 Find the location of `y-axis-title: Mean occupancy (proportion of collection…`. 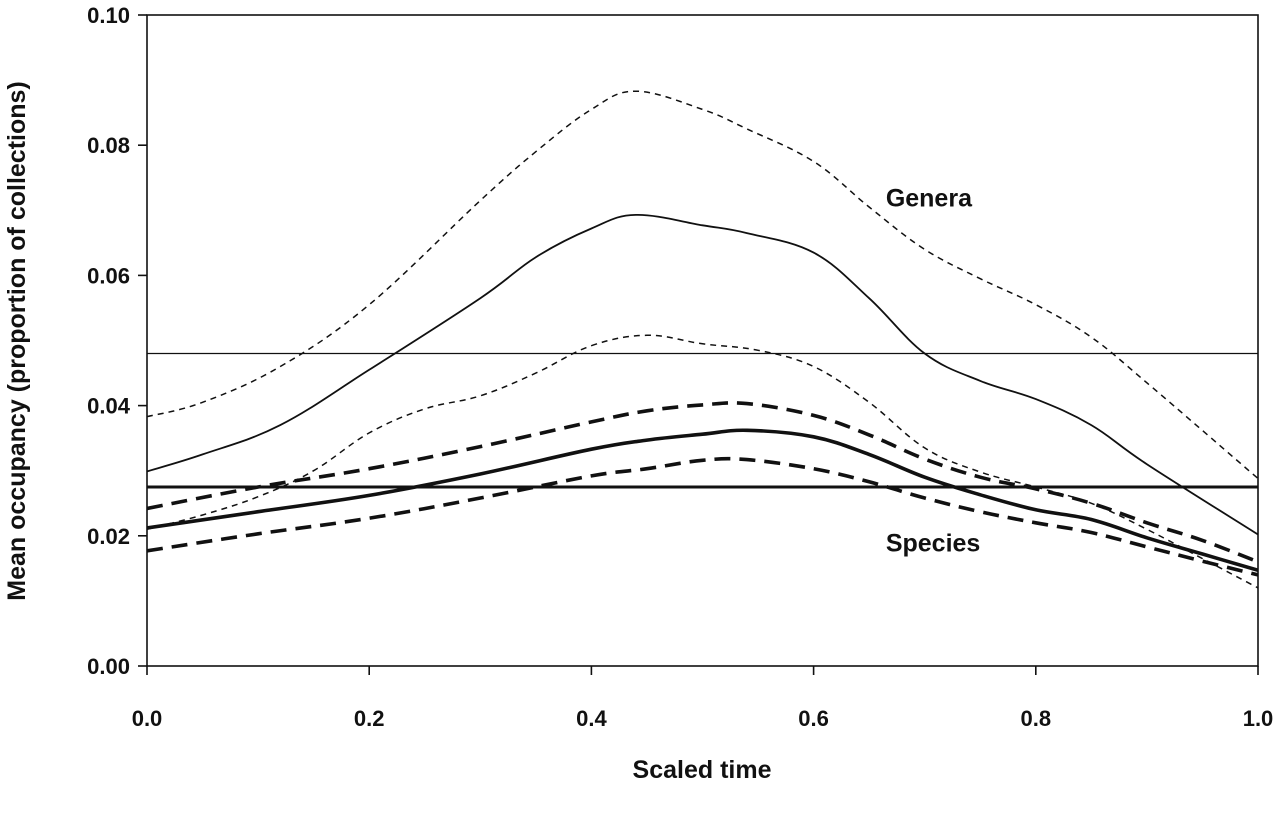

y-axis-title: Mean occupancy (proportion of collection… is located at coordinates (17, 340).